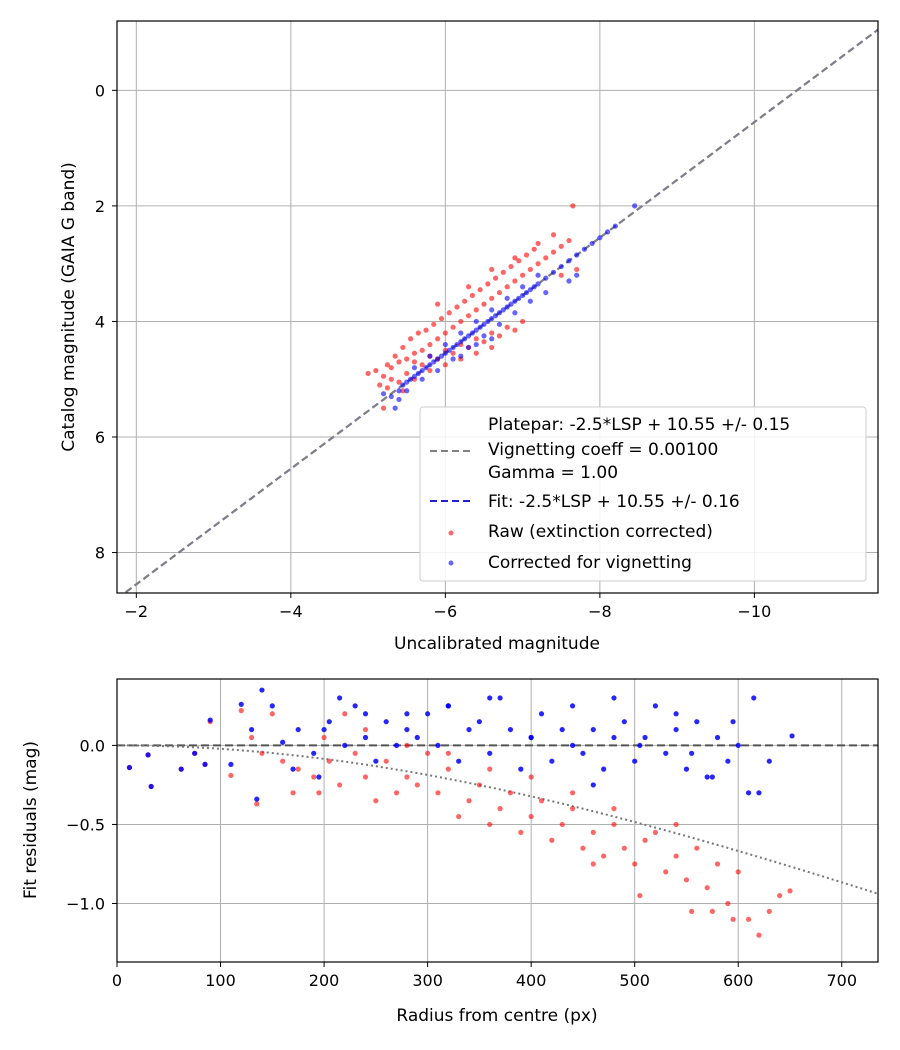 The width and height of the screenshot is (900, 1050). What do you see at coordinates (600, 611) in the screenshot?
I see `top-x-tick-label: −8` at bounding box center [600, 611].